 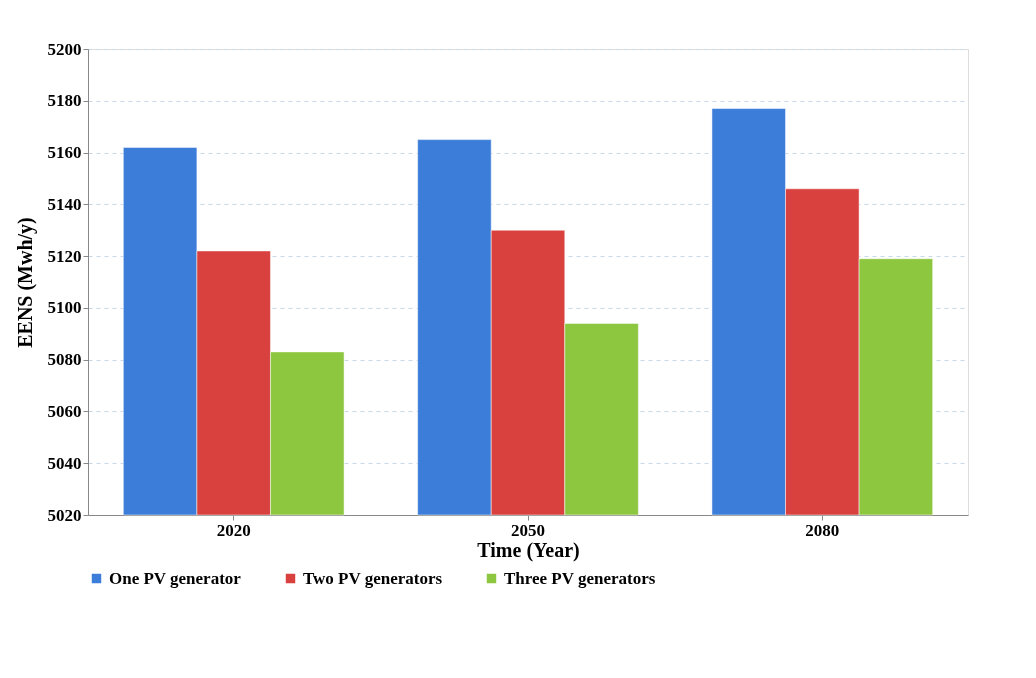 I want to click on legend-label: One PV generator, so click(x=175, y=578).